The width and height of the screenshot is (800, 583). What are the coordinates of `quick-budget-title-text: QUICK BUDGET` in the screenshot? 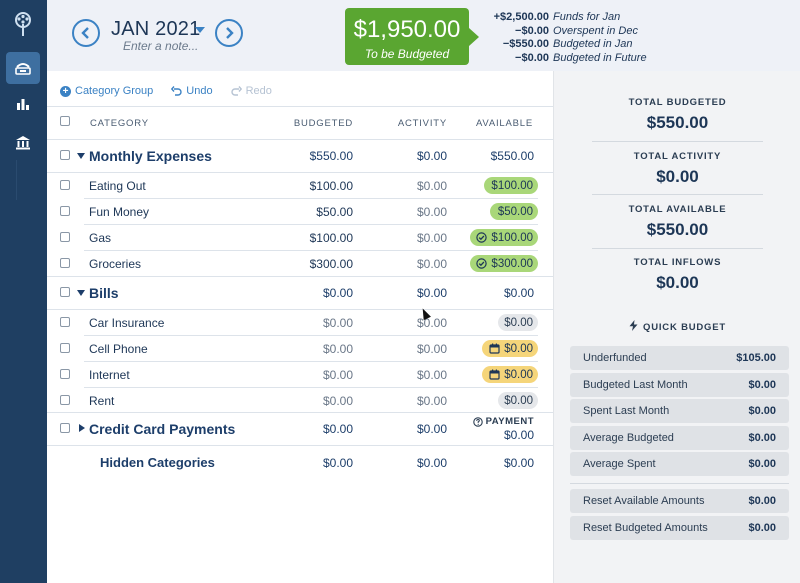 It's located at (684, 327).